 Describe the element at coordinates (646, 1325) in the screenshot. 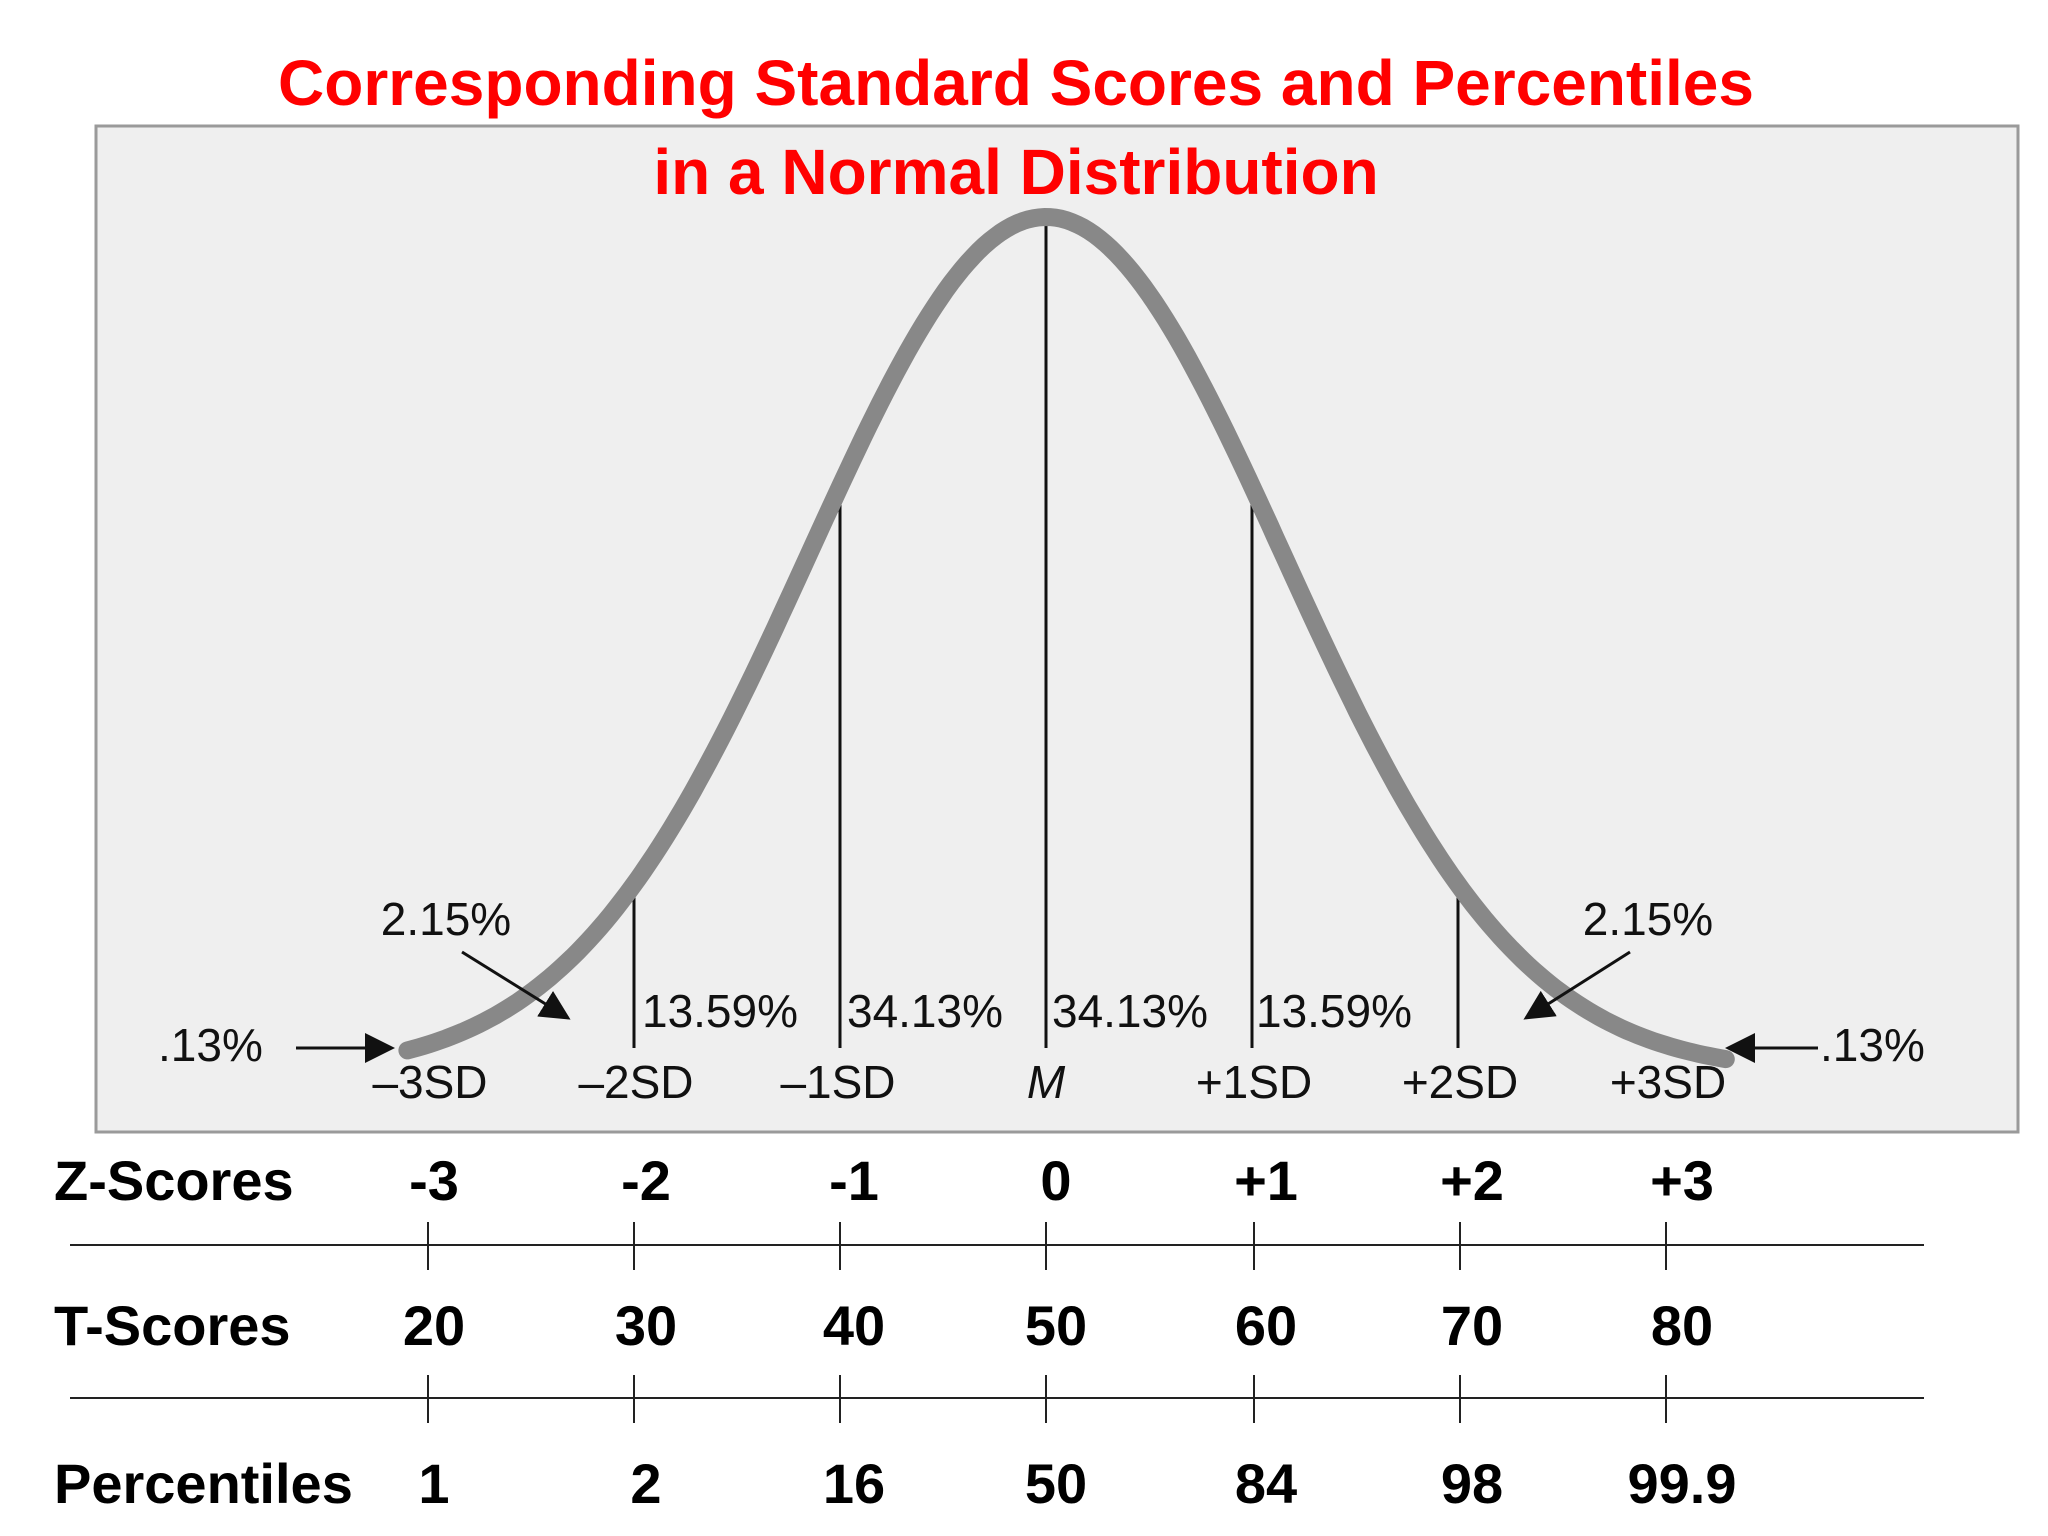

I see `table-cell: 30` at that location.